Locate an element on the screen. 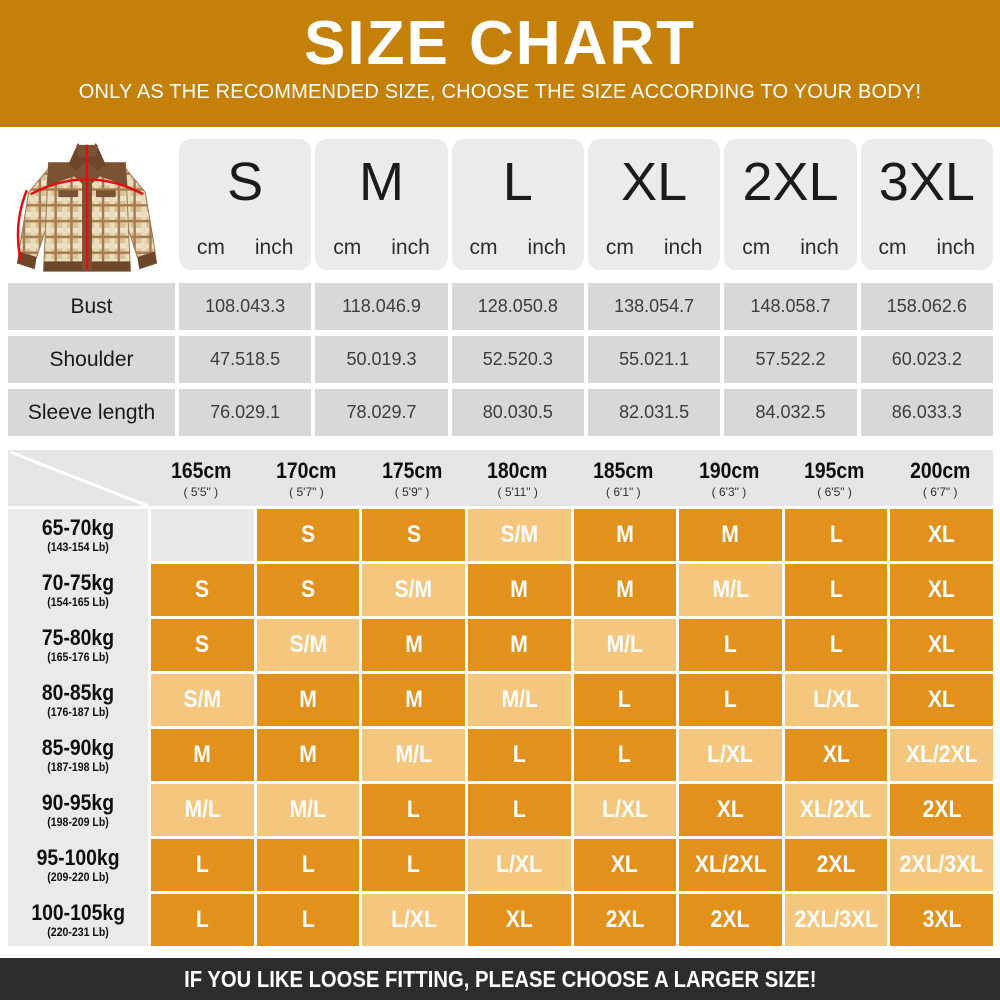 This screenshot has height=1000, width=1000. weight-lb-label: (220-231 Lb) is located at coordinates (78, 932).